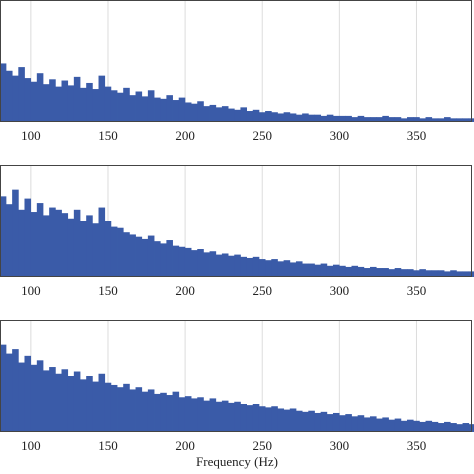  Describe the element at coordinates (31, 135) in the screenshot. I see `x-tick-label: 100` at that location.